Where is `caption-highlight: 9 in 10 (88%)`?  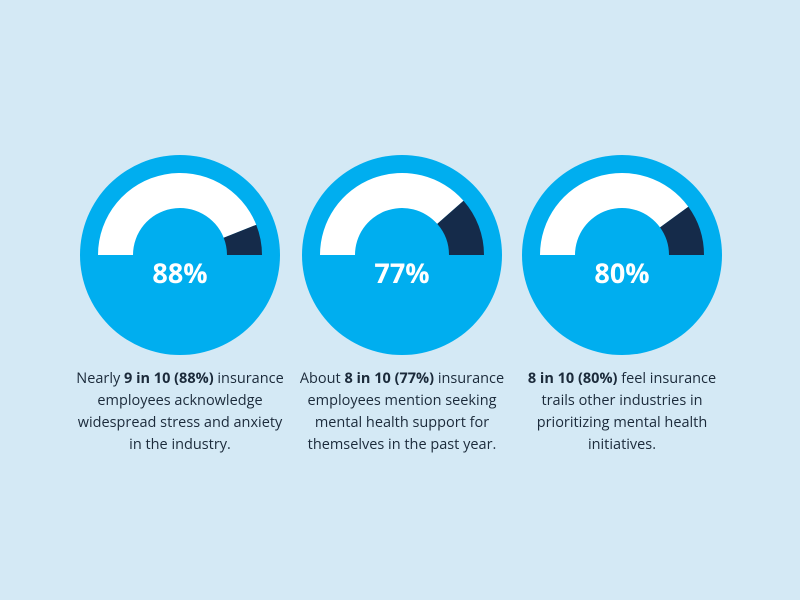 caption-highlight: 9 in 10 (88%) is located at coordinates (169, 378).